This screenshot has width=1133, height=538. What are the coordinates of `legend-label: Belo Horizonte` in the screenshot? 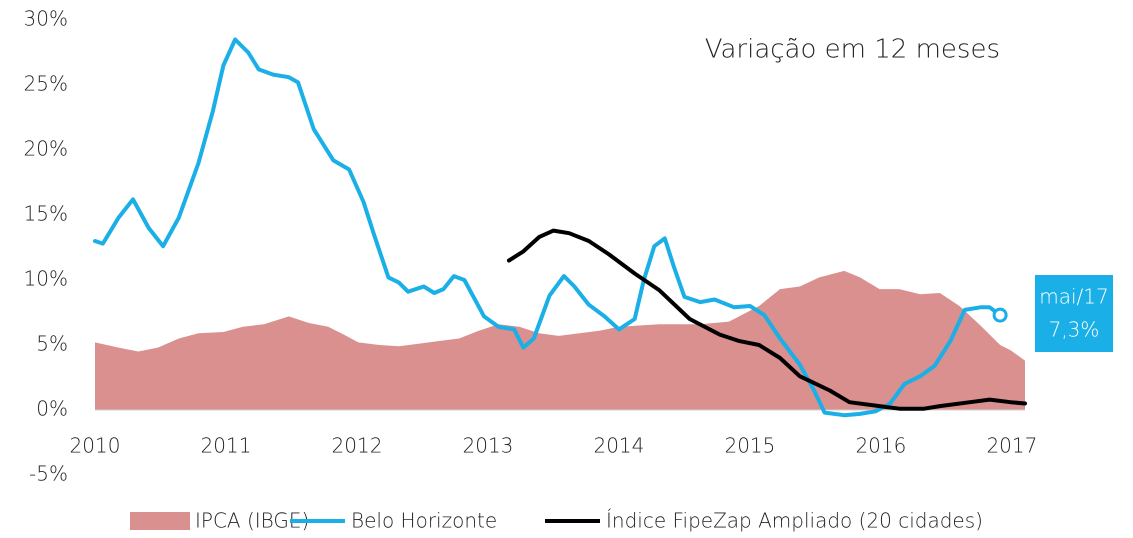 It's located at (424, 521).